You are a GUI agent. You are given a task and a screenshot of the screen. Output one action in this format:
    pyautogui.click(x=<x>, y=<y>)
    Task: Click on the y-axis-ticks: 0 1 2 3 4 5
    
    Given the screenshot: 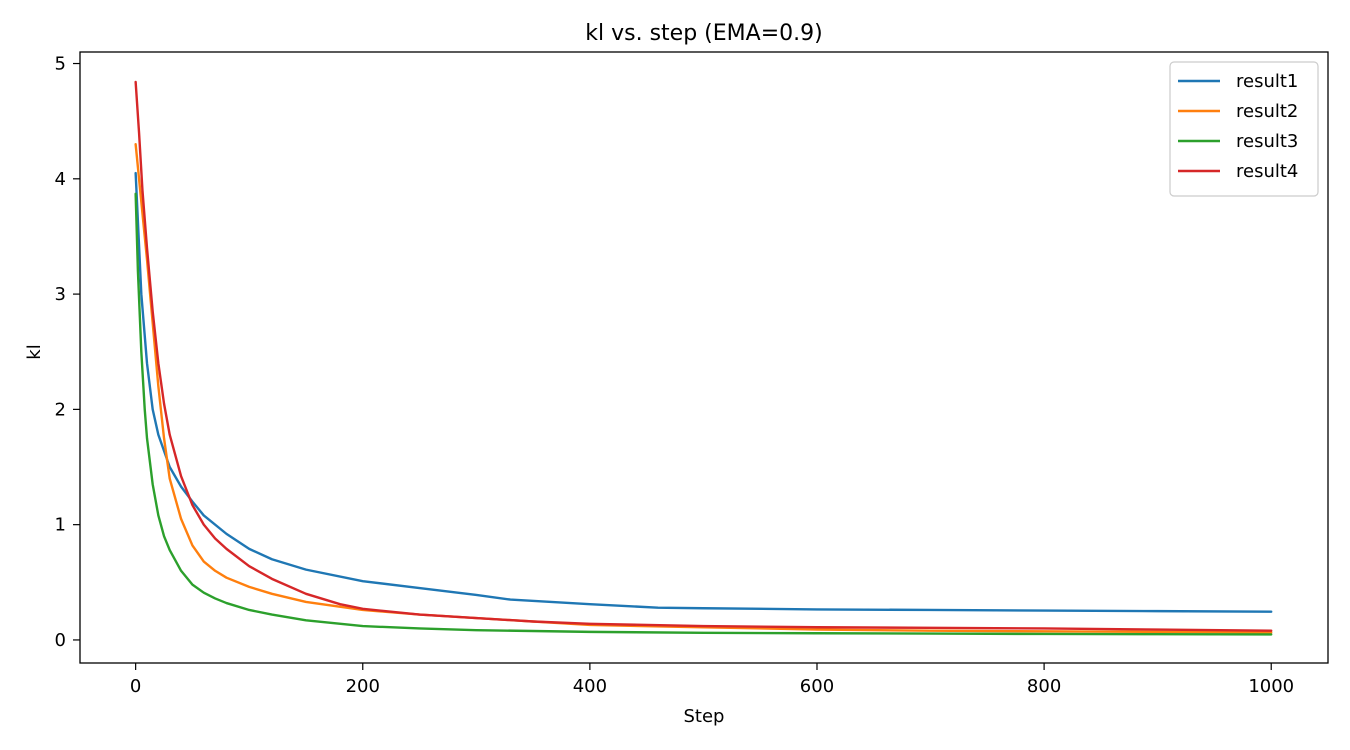 What is the action you would take?
    pyautogui.click(x=67, y=352)
    